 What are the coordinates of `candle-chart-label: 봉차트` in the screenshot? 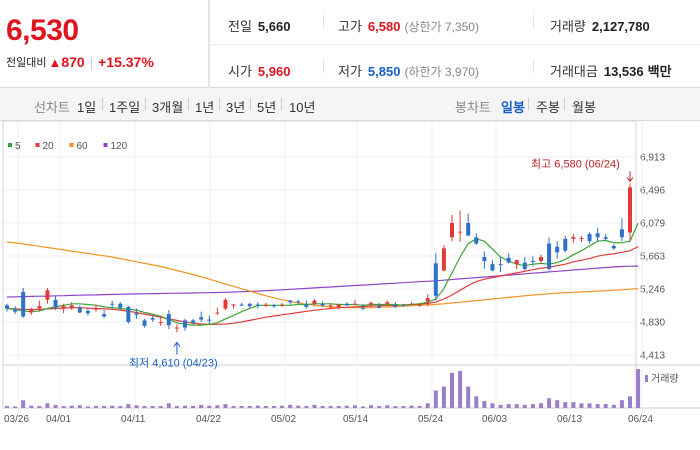 It's located at (473, 107).